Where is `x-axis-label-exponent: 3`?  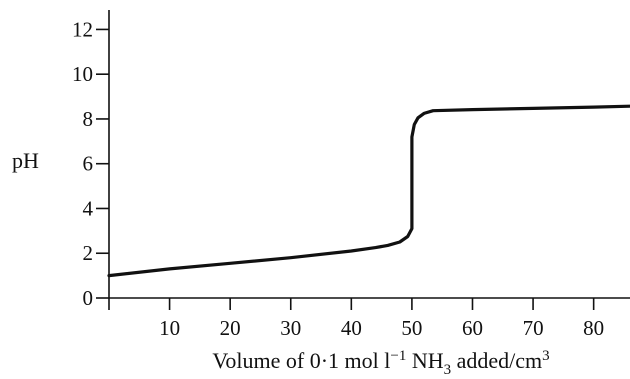
x-axis-label-exponent: 3 is located at coordinates (546, 356).